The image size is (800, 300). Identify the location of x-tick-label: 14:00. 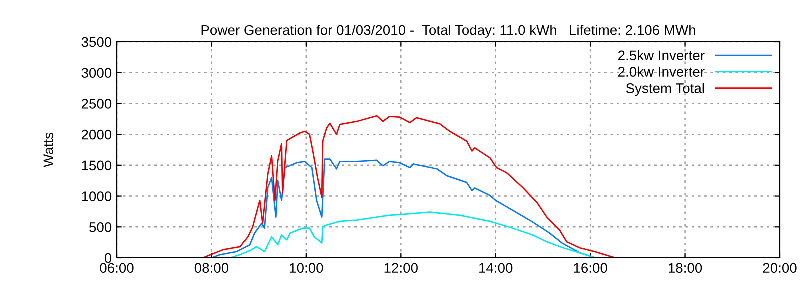
(496, 268).